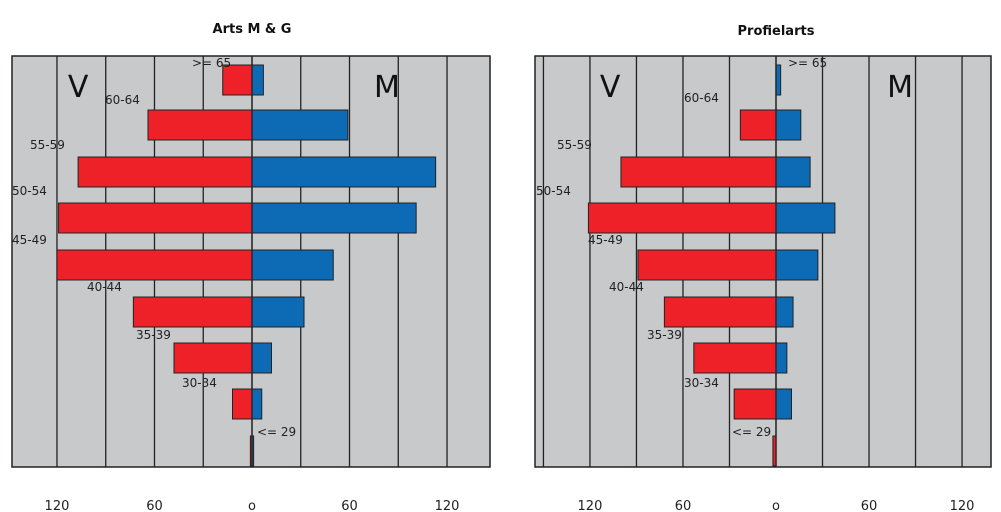  What do you see at coordinates (252, 29) in the screenshot?
I see `chart-title: Arts M & G` at bounding box center [252, 29].